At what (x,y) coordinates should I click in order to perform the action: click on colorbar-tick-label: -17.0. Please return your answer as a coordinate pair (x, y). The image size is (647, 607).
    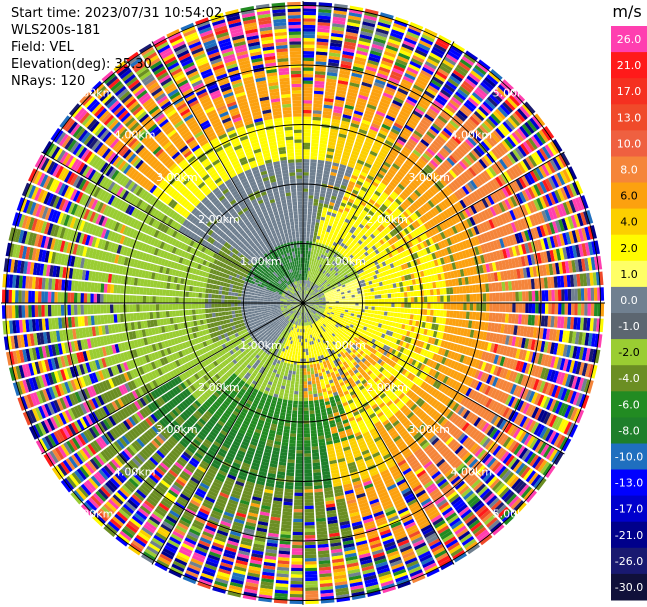
    Looking at the image, I should click on (629, 509).